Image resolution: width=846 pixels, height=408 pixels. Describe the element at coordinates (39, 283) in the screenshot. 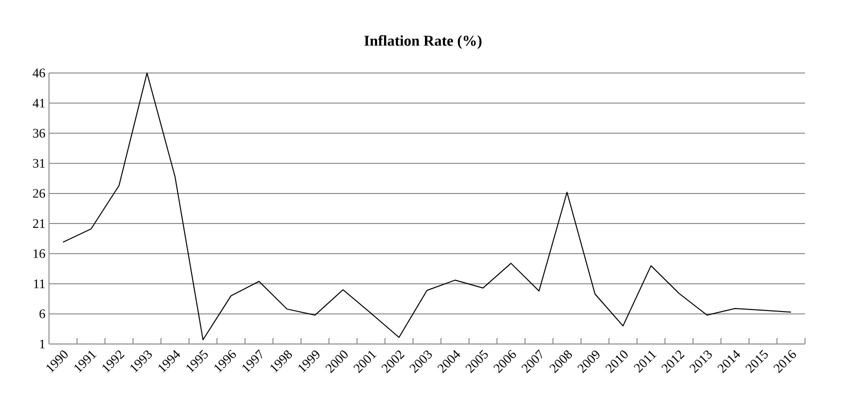

I see `y-tick-label: 11` at that location.